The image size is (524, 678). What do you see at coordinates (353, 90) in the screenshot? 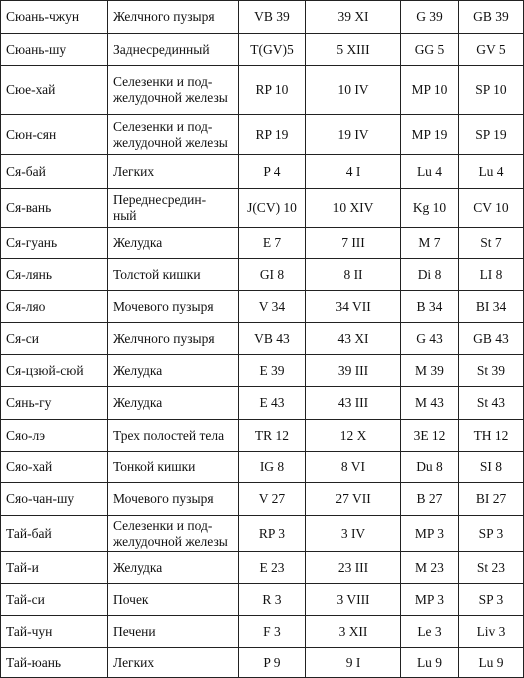
I see `code-2: 10 IV` at bounding box center [353, 90].